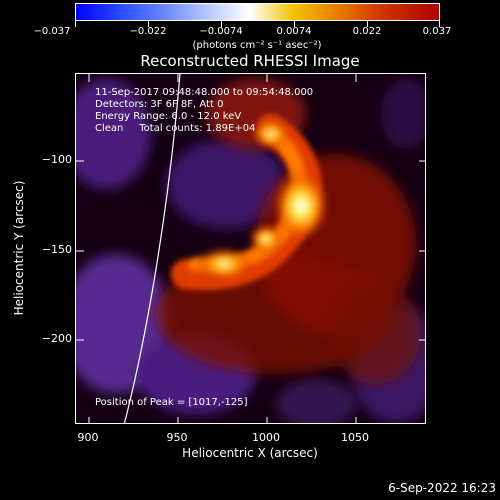 The height and width of the screenshot is (500, 500). What do you see at coordinates (437, 31) in the screenshot?
I see `colorbar-tick-label: 0.037` at bounding box center [437, 31].